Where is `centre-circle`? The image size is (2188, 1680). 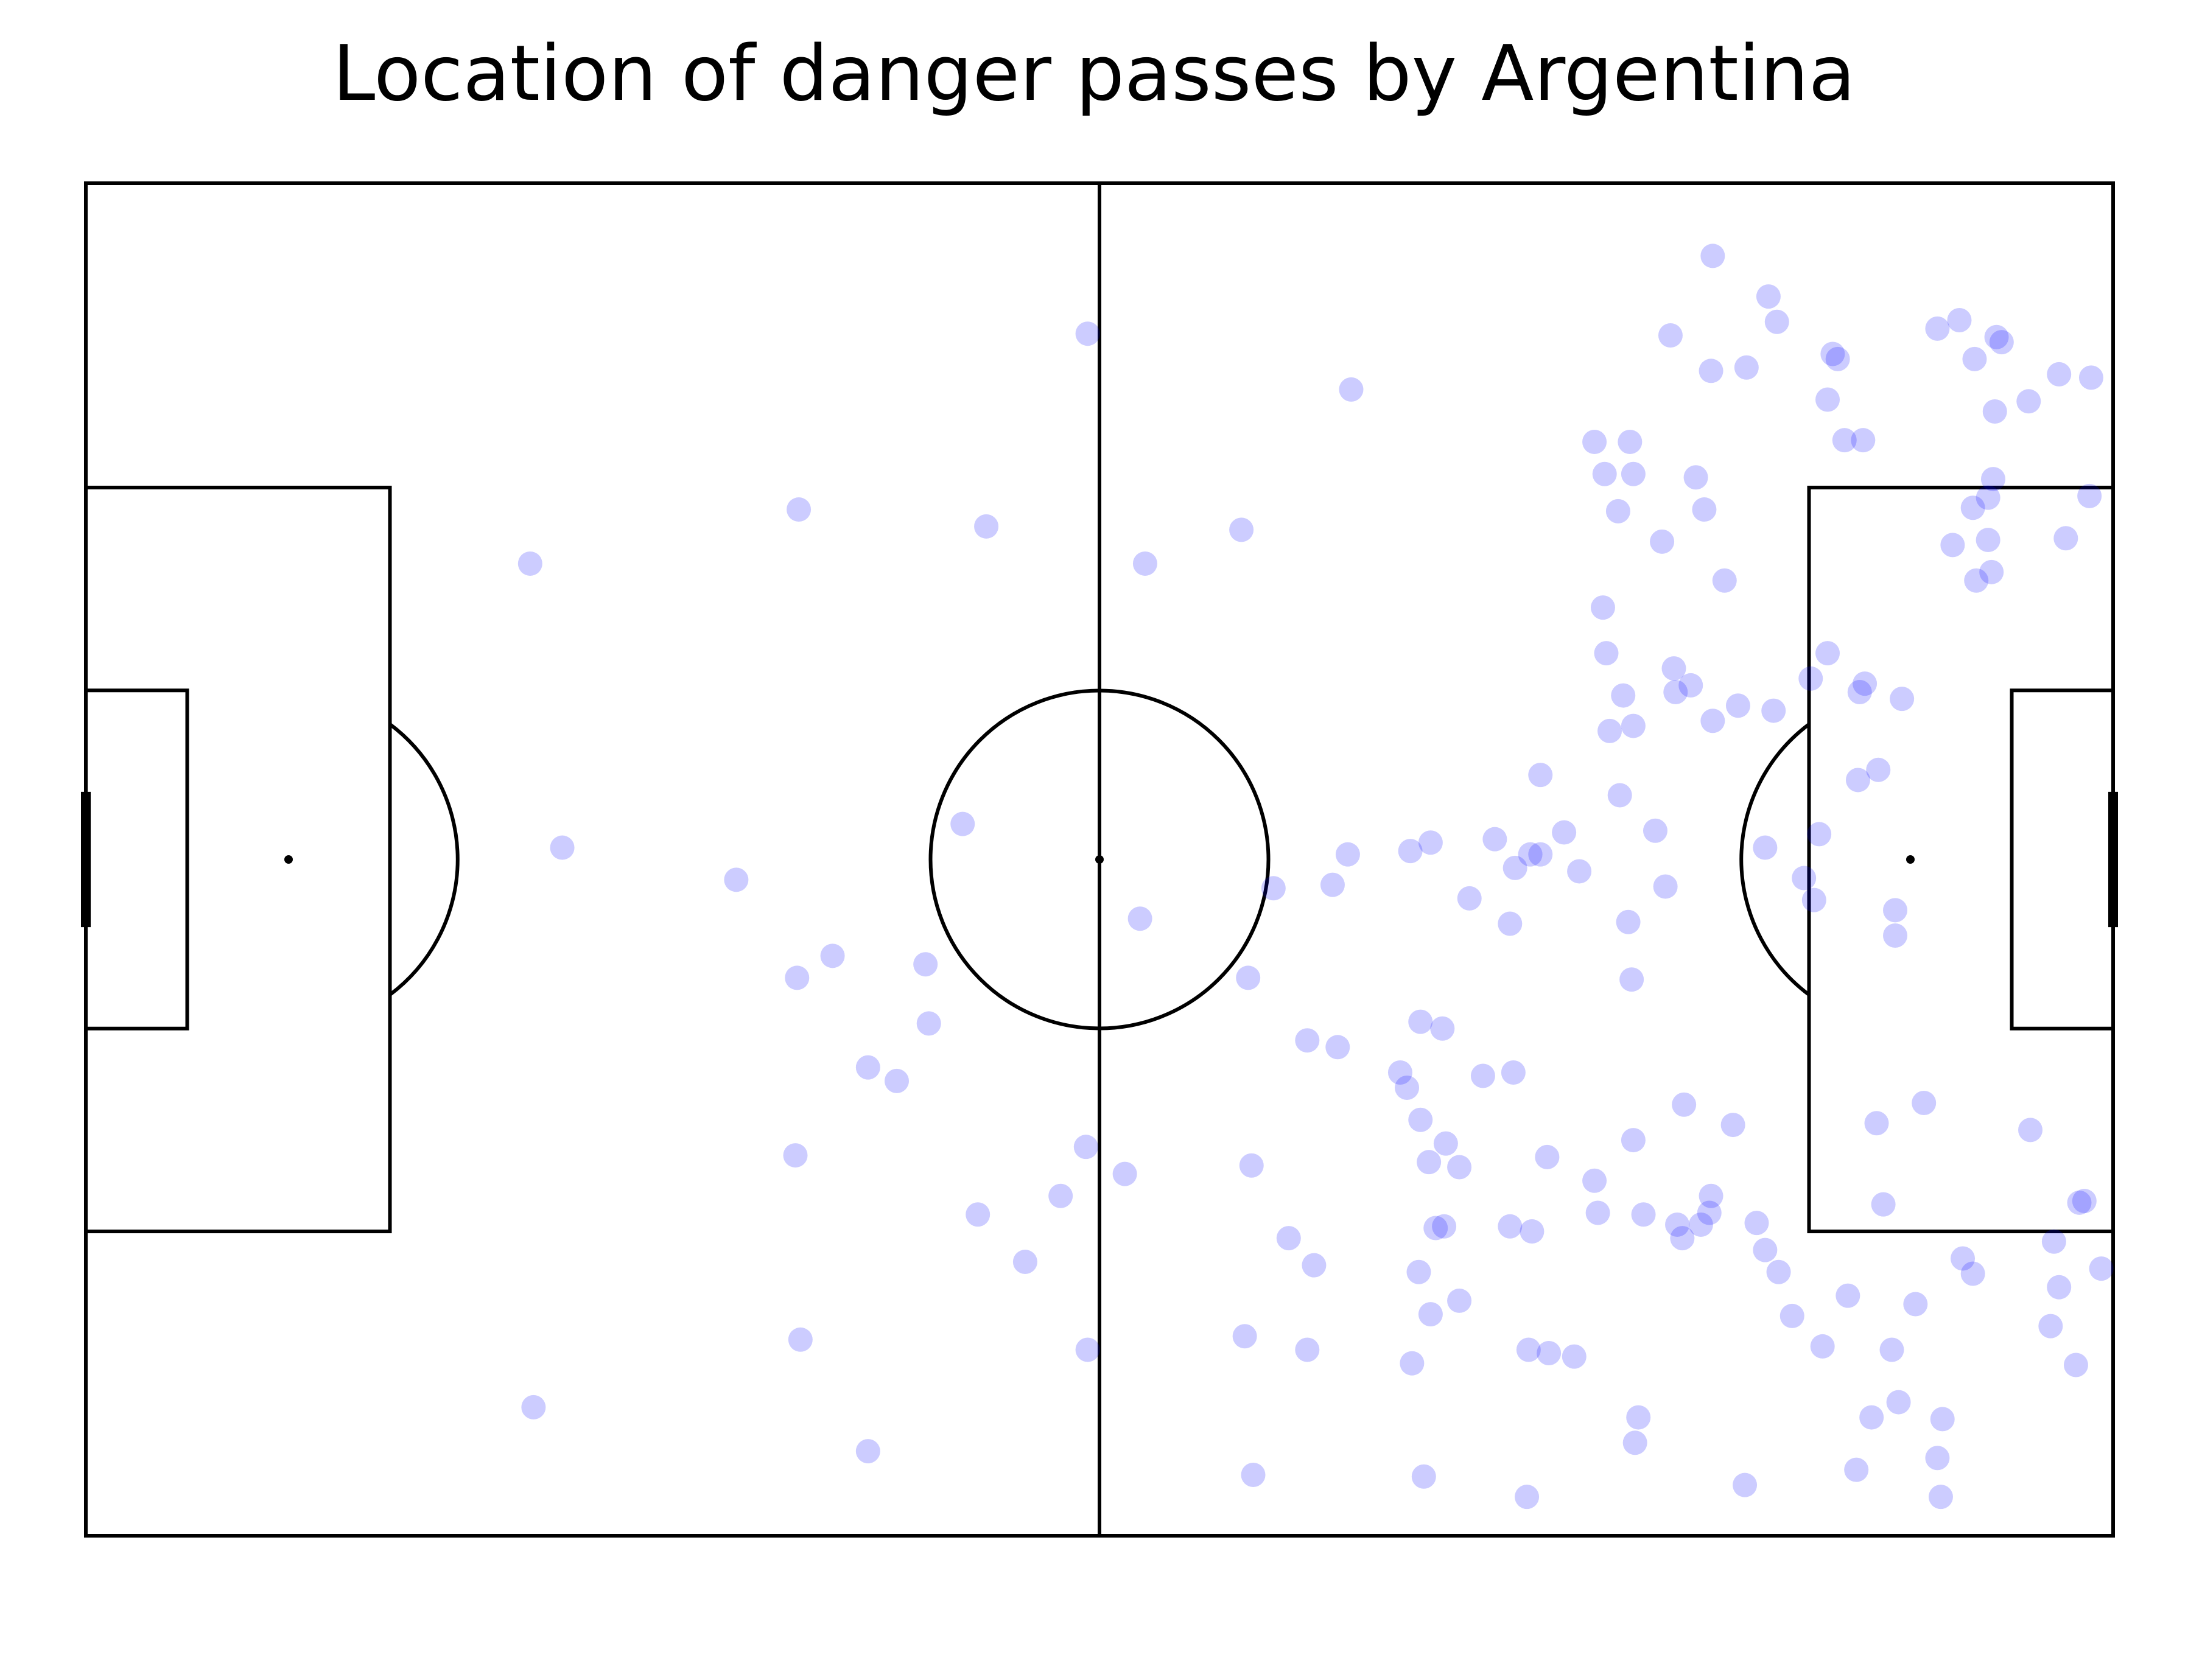
centre-circle is located at coordinates (1100, 859).